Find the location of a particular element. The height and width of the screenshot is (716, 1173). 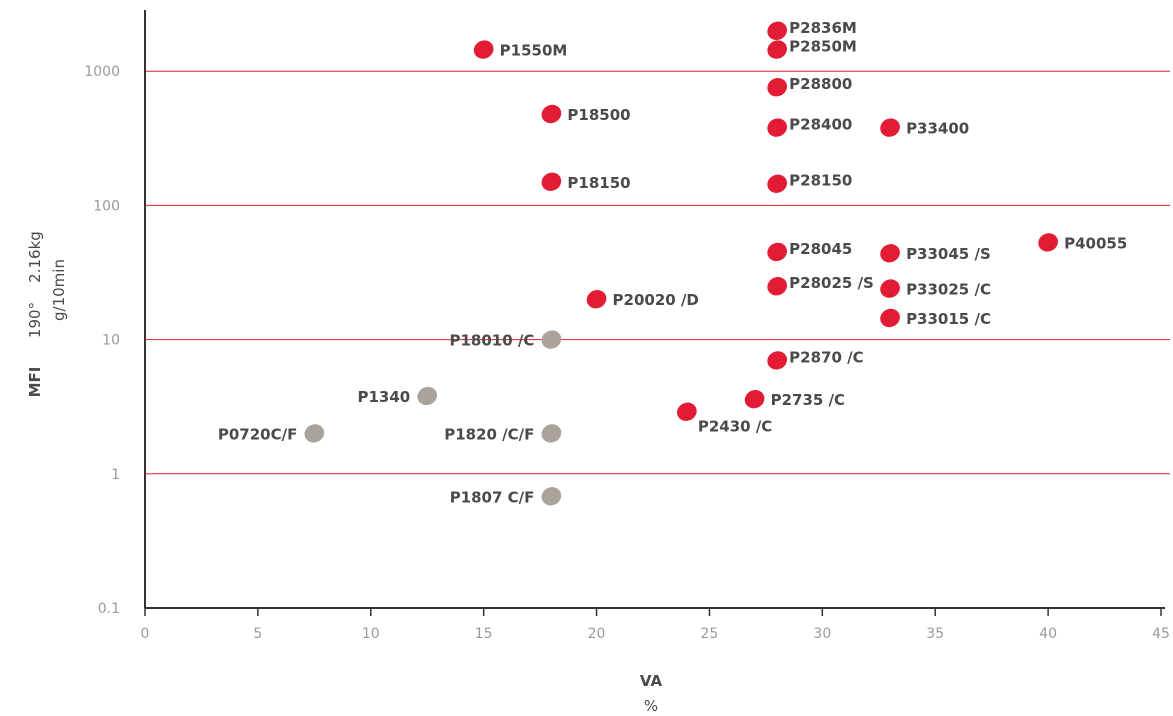

y-tick-label-0.1: 0.1 is located at coordinates (109, 609).